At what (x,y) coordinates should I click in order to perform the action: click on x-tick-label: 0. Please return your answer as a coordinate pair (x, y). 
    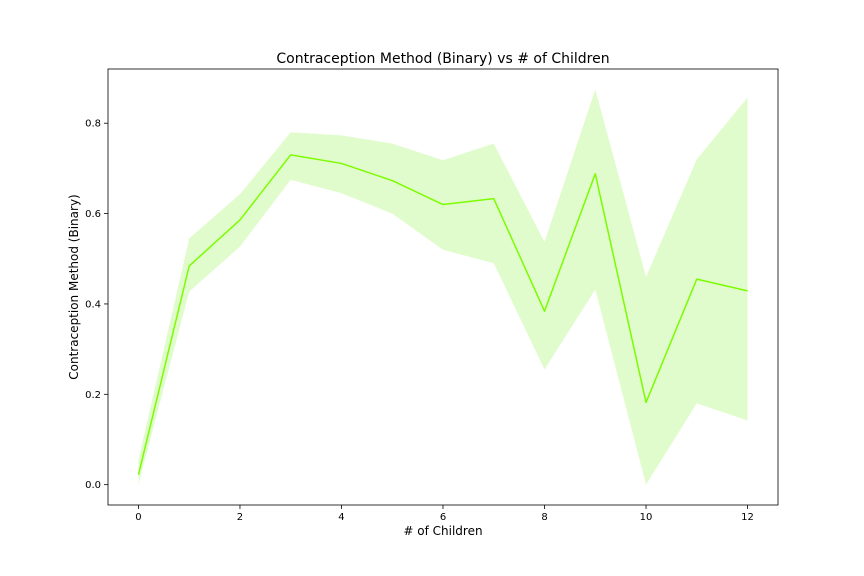
    Looking at the image, I should click on (138, 517).